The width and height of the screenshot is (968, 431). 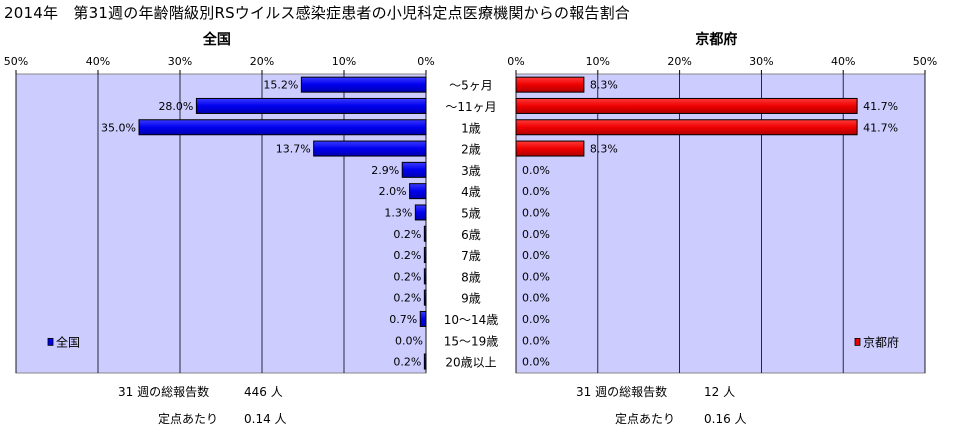 I want to click on footer-right-per-value: 0.16 人, so click(x=725, y=419).